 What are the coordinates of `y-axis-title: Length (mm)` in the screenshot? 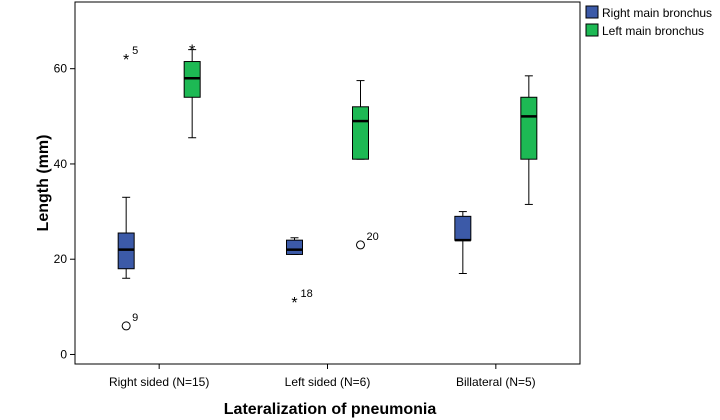 It's located at (43, 183).